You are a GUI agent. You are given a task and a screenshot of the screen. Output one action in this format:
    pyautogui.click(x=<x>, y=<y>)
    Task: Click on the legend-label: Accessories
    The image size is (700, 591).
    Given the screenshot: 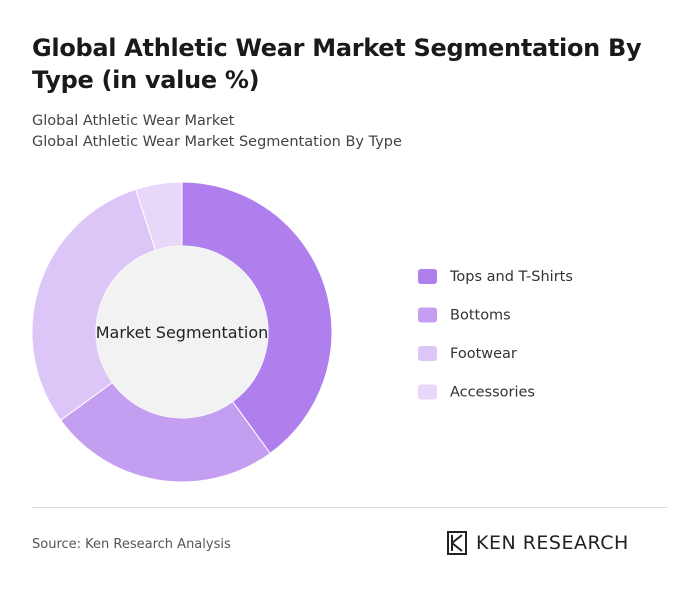 What is the action you would take?
    pyautogui.click(x=492, y=393)
    